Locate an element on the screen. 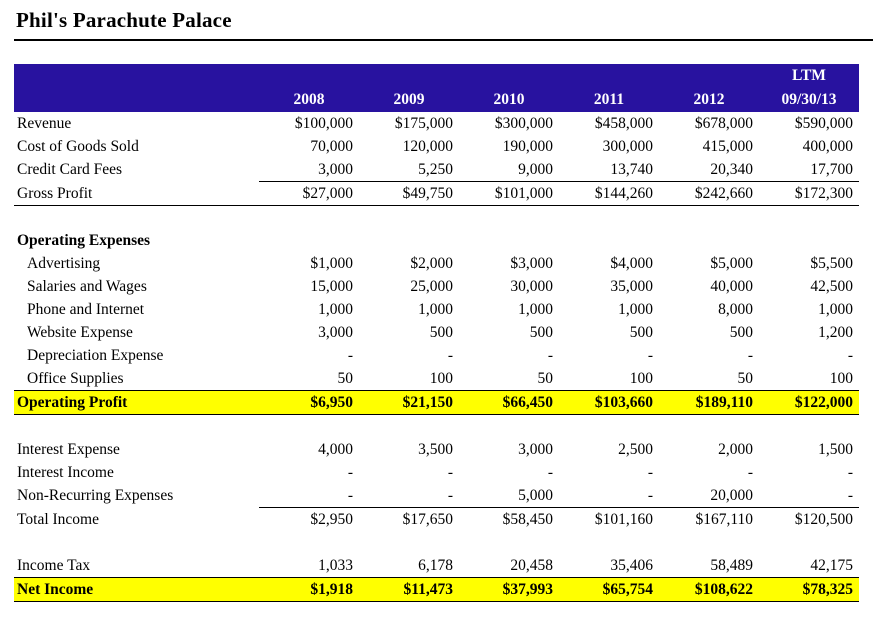 The image size is (887, 631). value-cell: $5,500 is located at coordinates (831, 263).